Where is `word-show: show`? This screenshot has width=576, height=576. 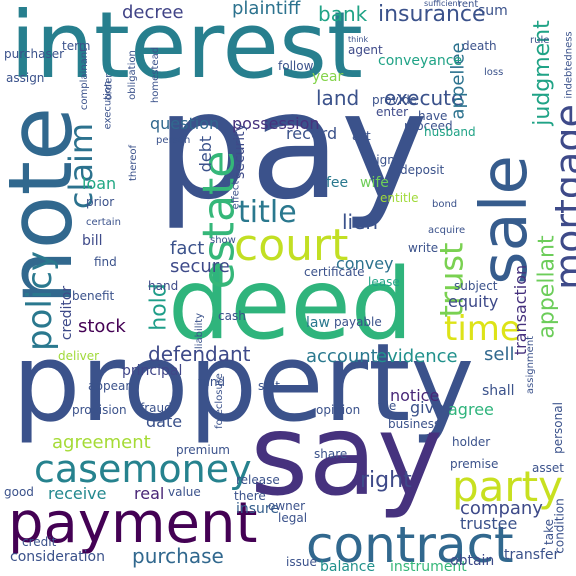
word-show: show is located at coordinates (223, 240).